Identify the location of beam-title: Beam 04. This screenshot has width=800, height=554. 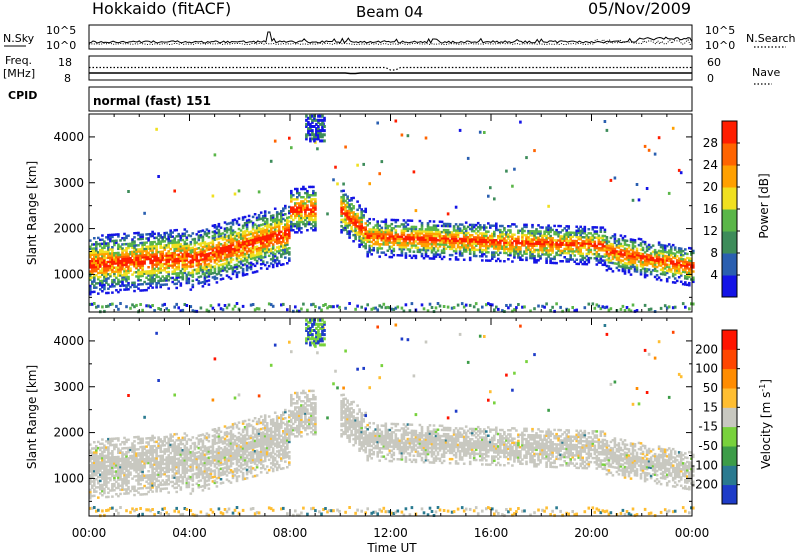
(389, 12).